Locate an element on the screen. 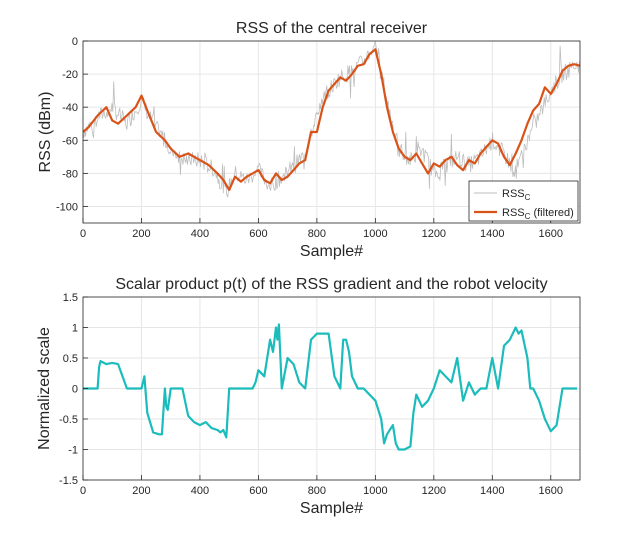 The image size is (641, 544). y-tick-label: -0.5 is located at coordinates (68, 420).